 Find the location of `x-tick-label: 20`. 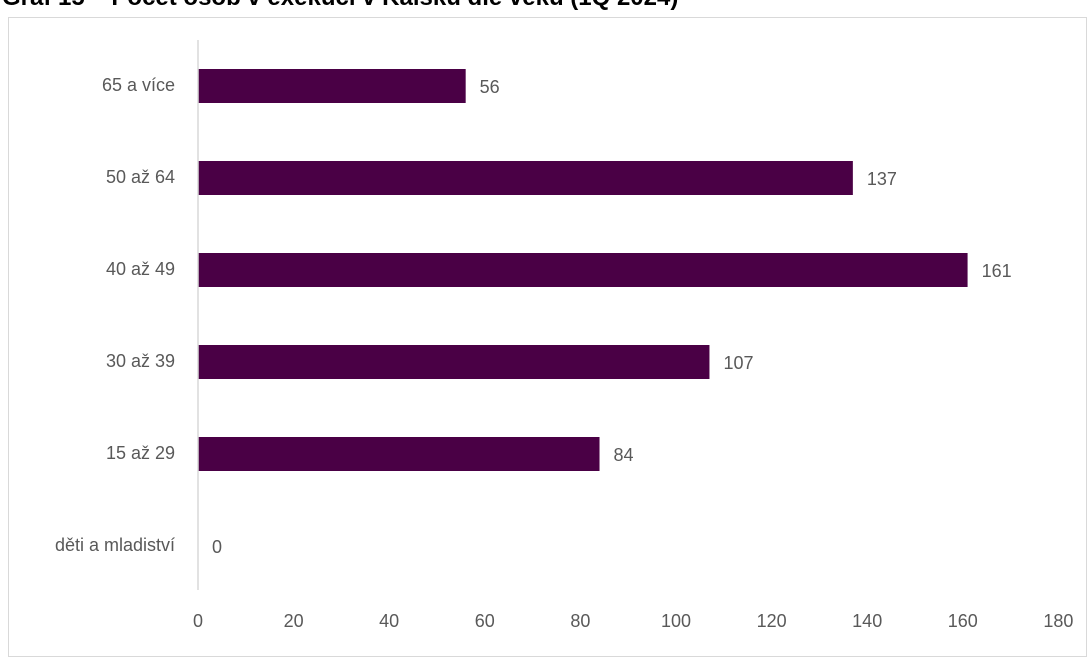

x-tick-label: 20 is located at coordinates (294, 621).